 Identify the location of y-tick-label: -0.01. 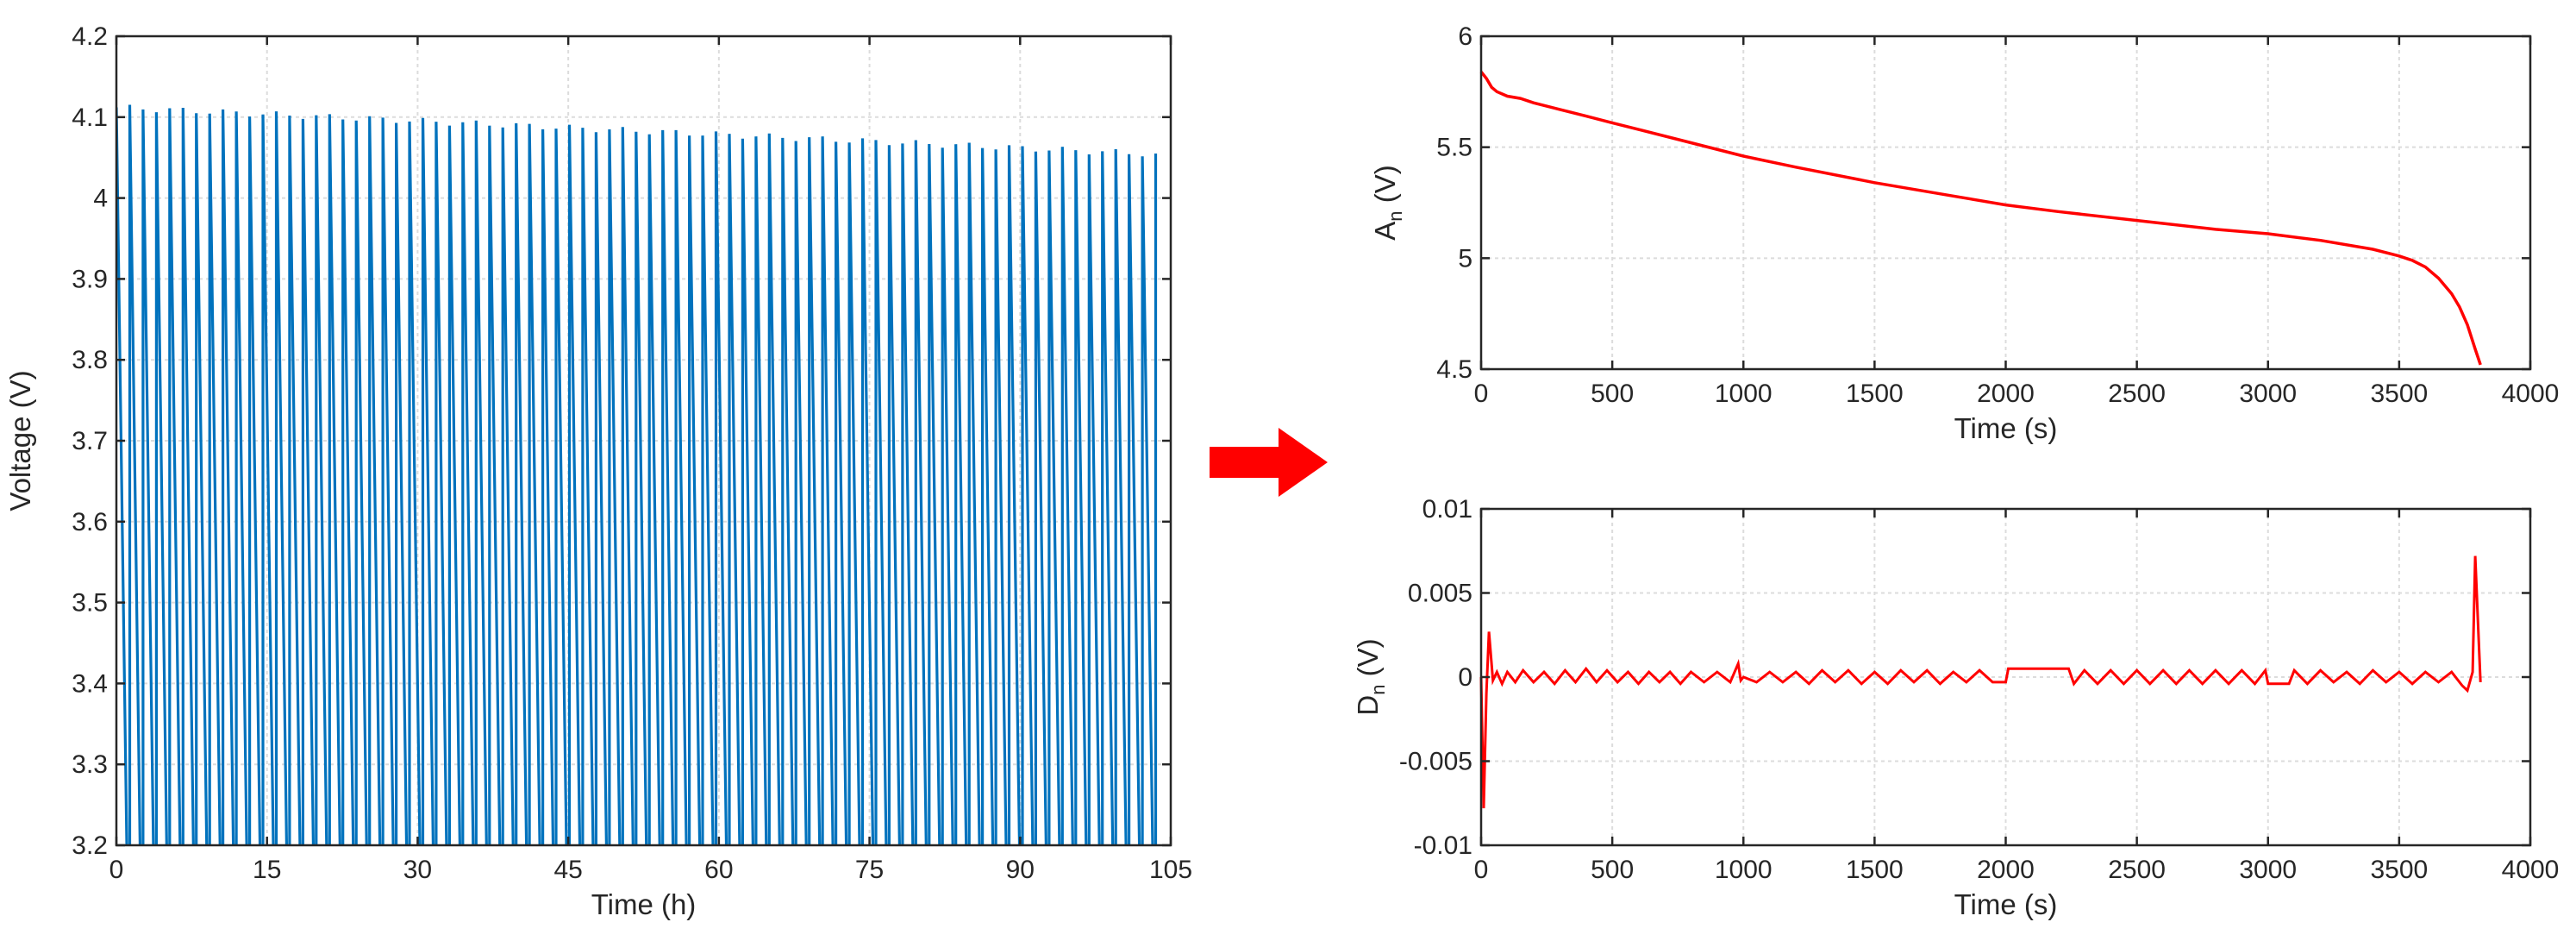
(1443, 846).